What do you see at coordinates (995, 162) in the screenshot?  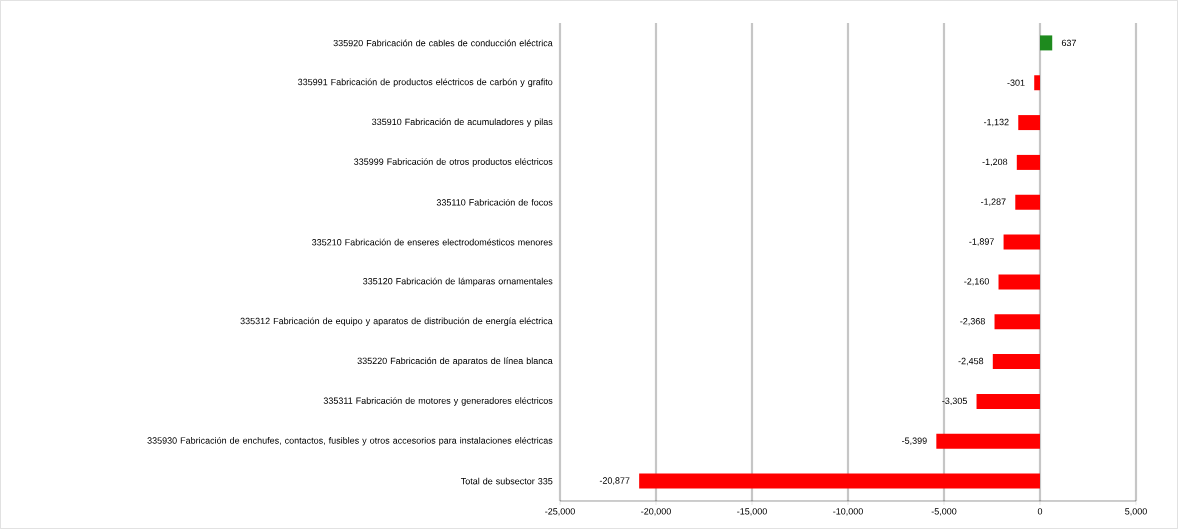 I see `data-label: -1,208` at bounding box center [995, 162].